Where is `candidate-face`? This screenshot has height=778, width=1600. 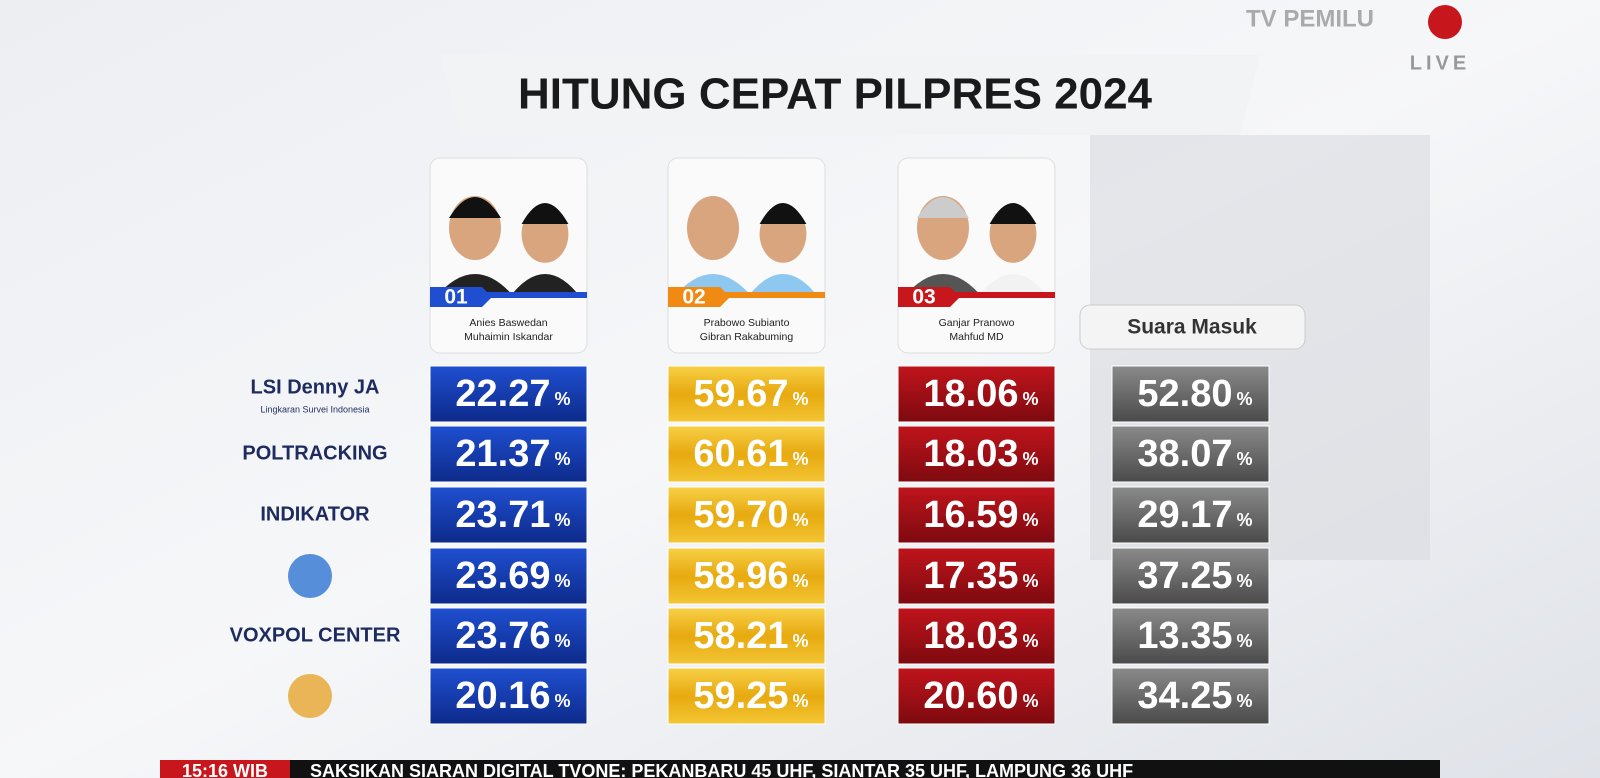 candidate-face is located at coordinates (713, 228).